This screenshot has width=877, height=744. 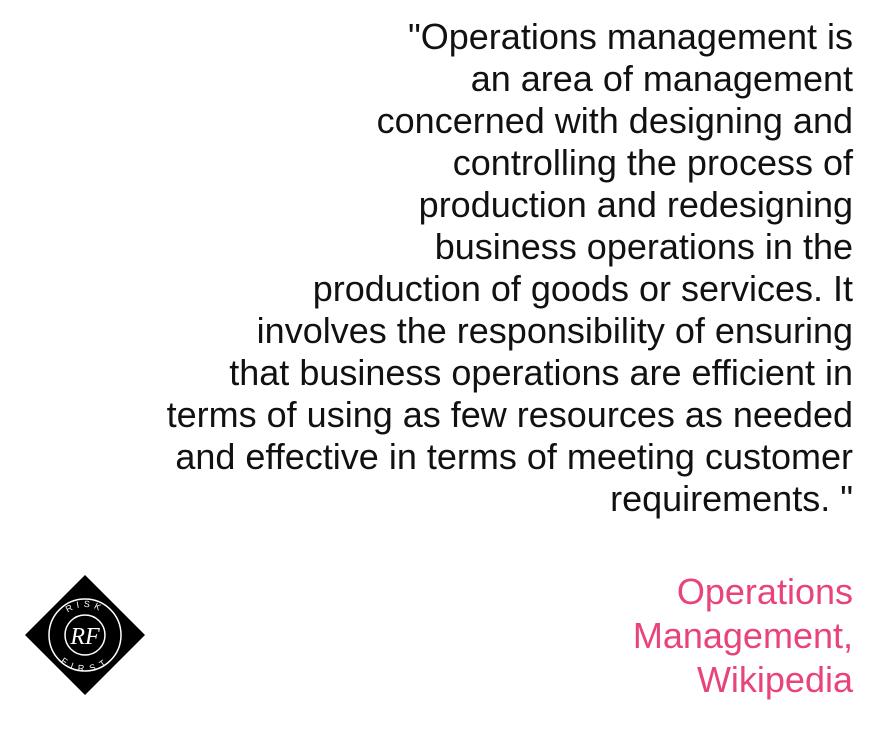 I want to click on risk-first-logo-icon: RISK FIRST RF, so click(x=85, y=635).